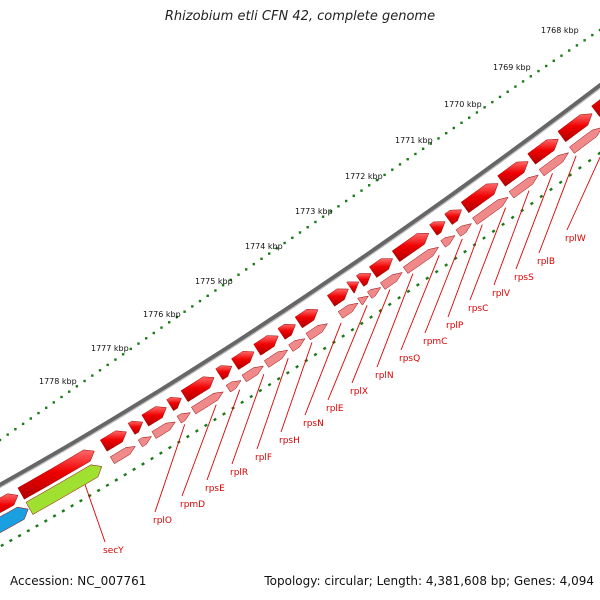 The image size is (600, 600). What do you see at coordinates (575, 239) in the screenshot?
I see `gene-label: rplW` at bounding box center [575, 239].